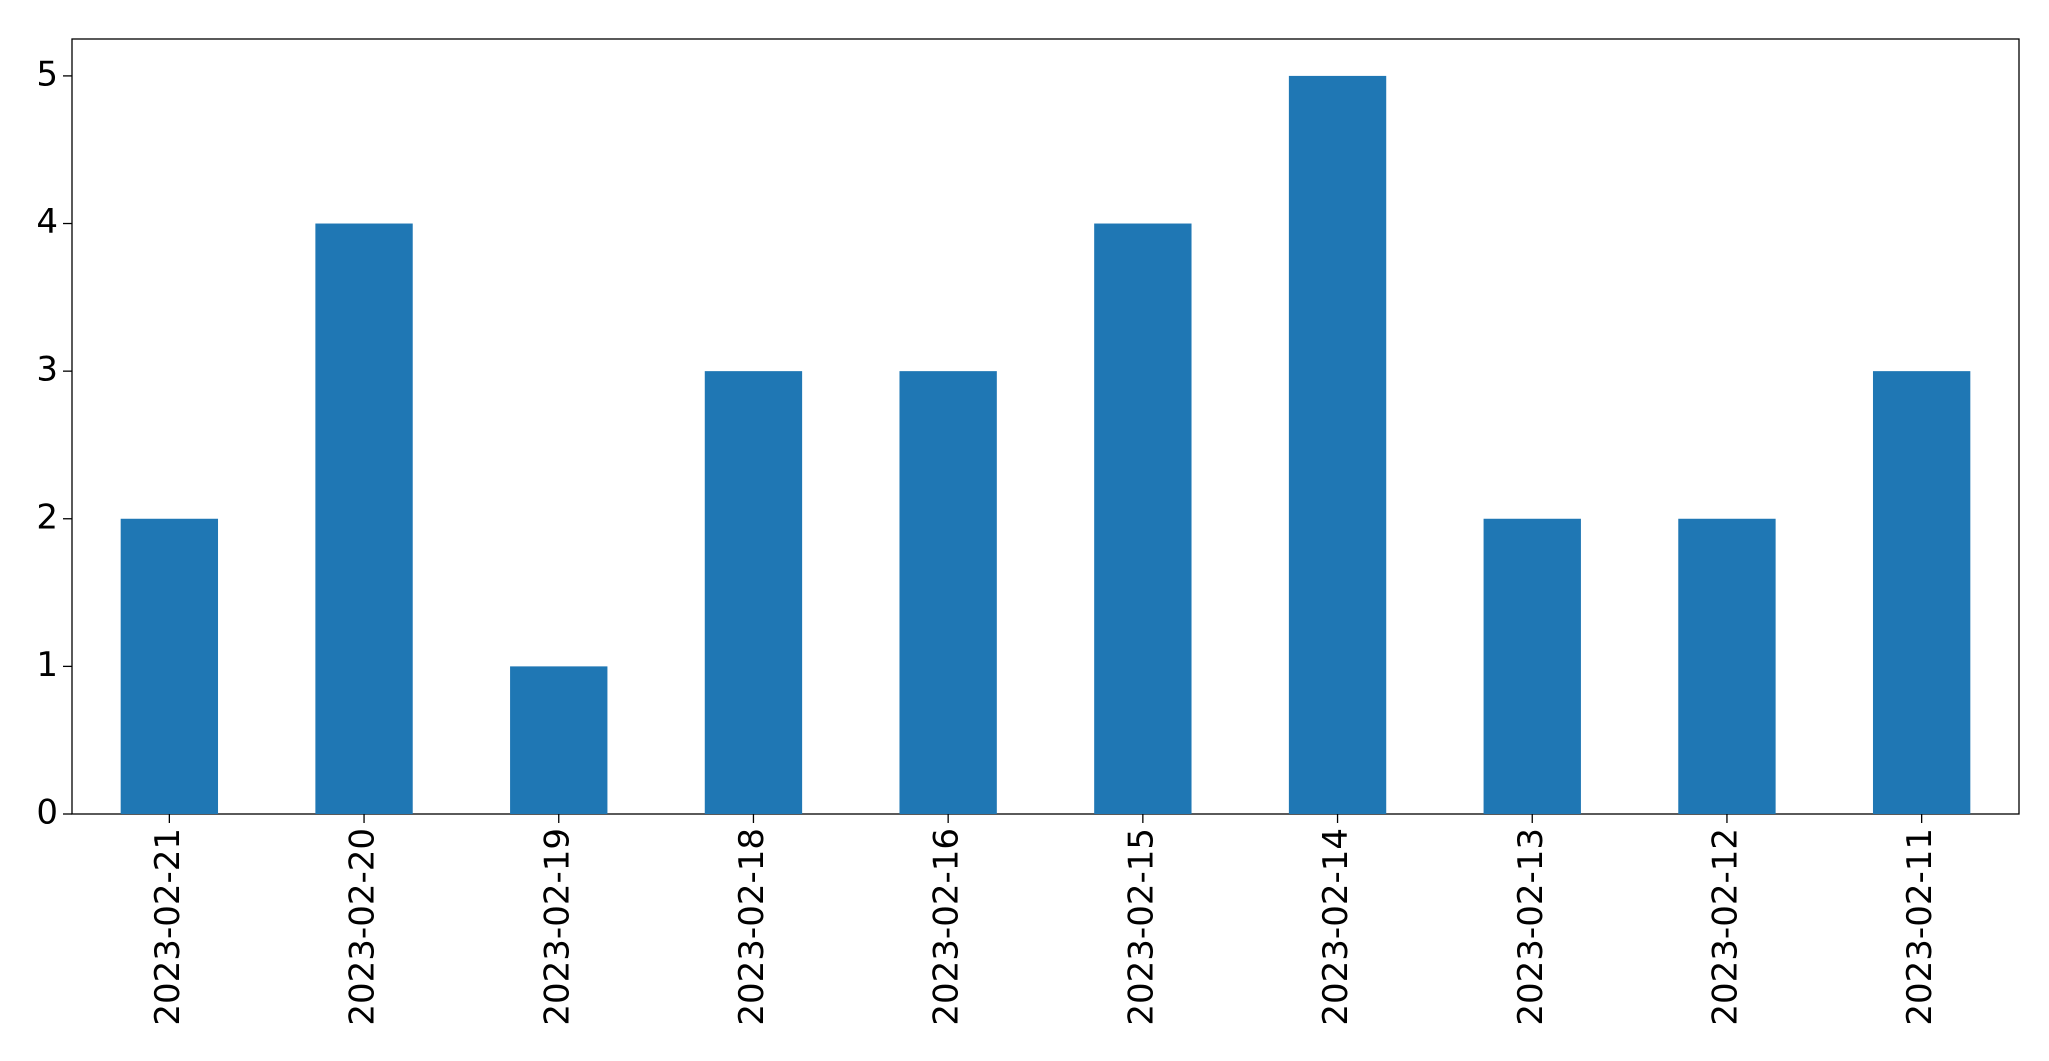 The width and height of the screenshot is (2049, 1061). I want to click on x-tick-label: 2023-02-20, so click(363, 927).